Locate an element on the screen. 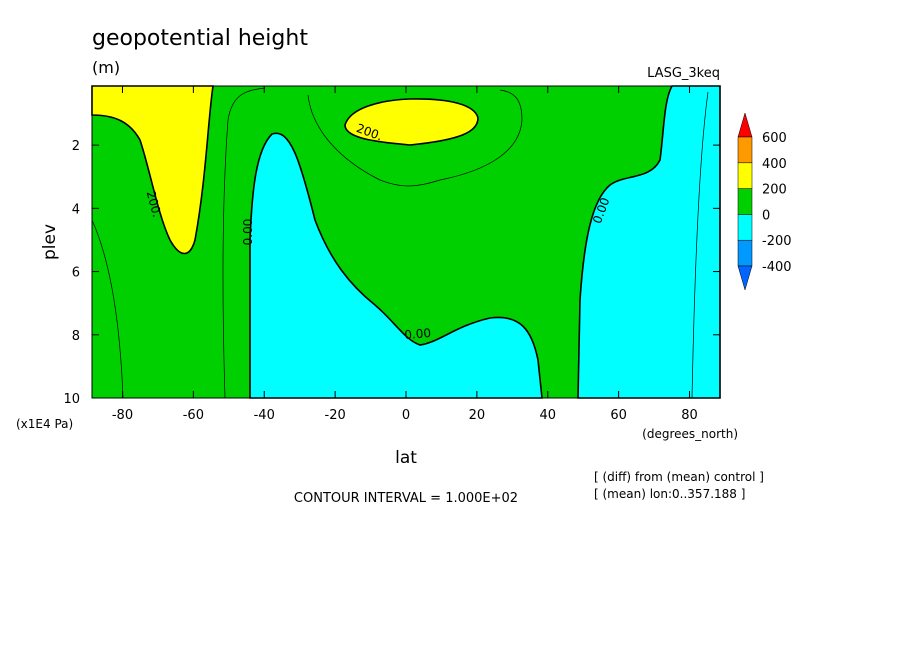  x-tick-label: 80 is located at coordinates (689, 415).